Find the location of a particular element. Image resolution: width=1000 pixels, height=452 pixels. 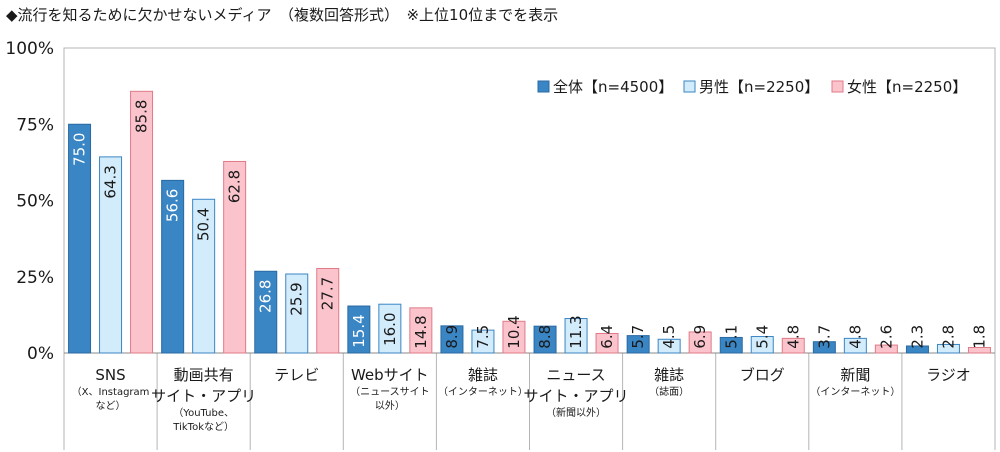

category-label: ラジオ is located at coordinates (948, 375).